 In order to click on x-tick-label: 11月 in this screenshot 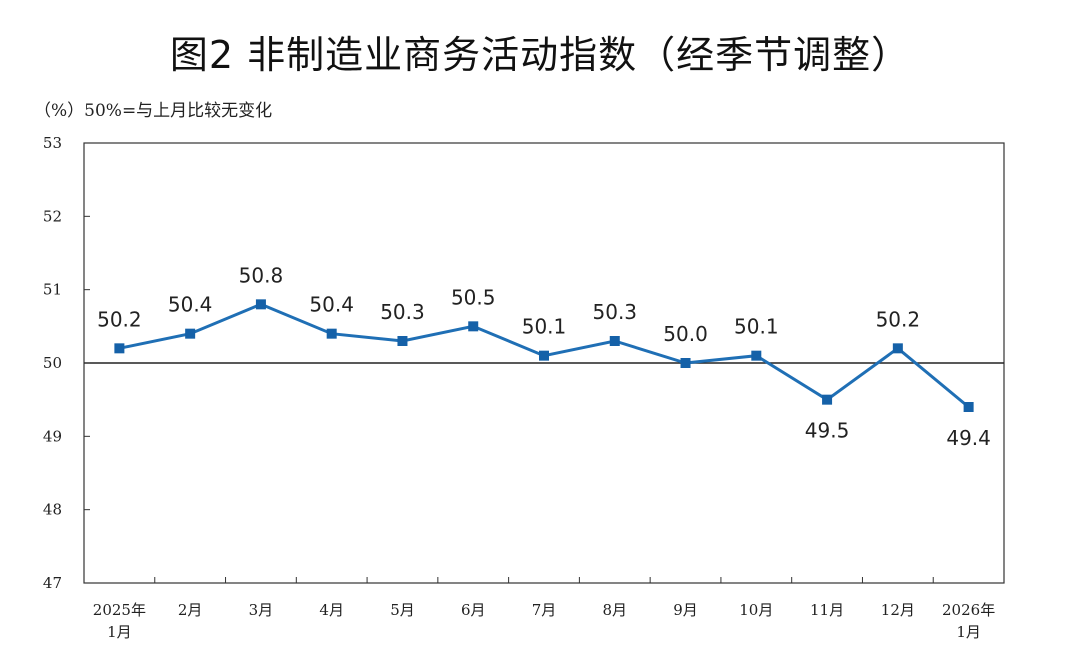, I will do `click(827, 610)`.